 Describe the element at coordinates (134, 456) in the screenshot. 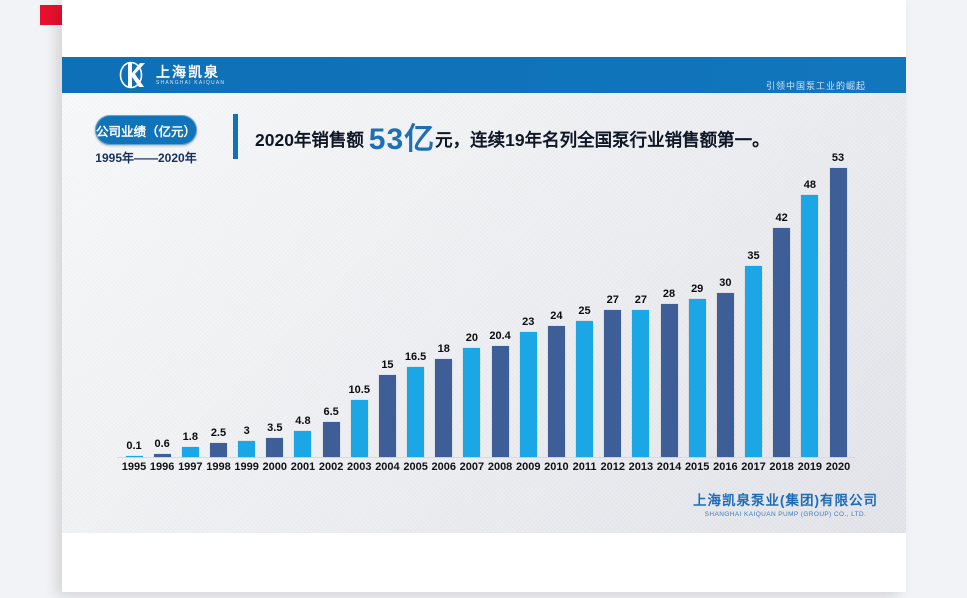

I see `bar-1995` at that location.